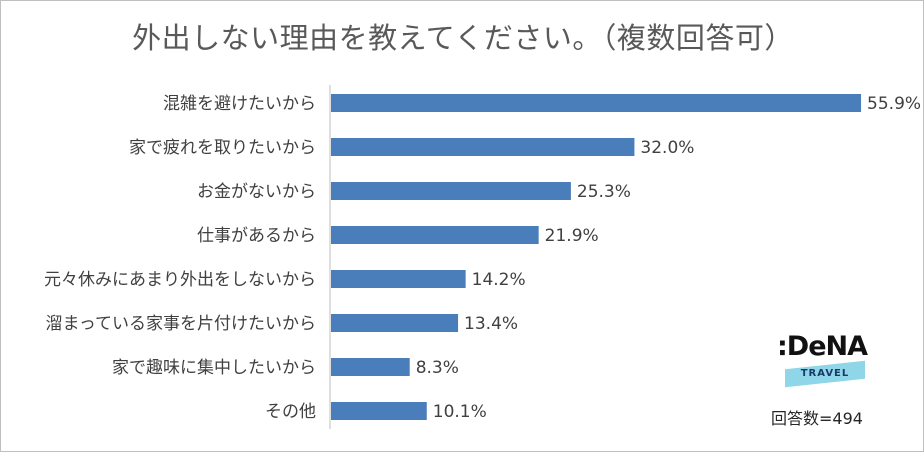  Describe the element at coordinates (491, 324) in the screenshot. I see `value-label: 13.4%` at that location.